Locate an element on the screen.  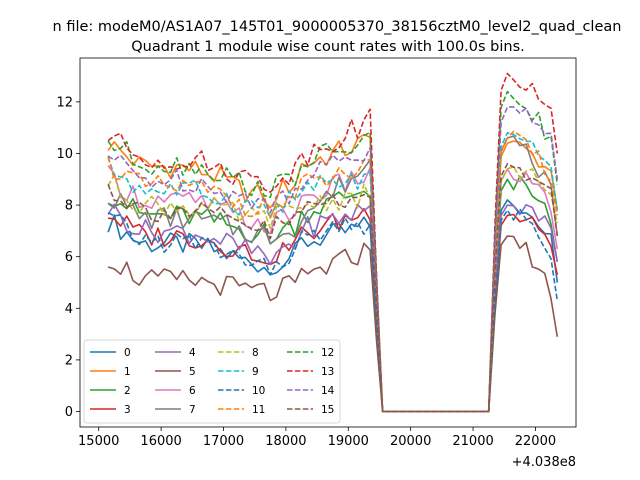
y-axis: 0 2 4 6 8 10 12 is located at coordinates (68, 257).